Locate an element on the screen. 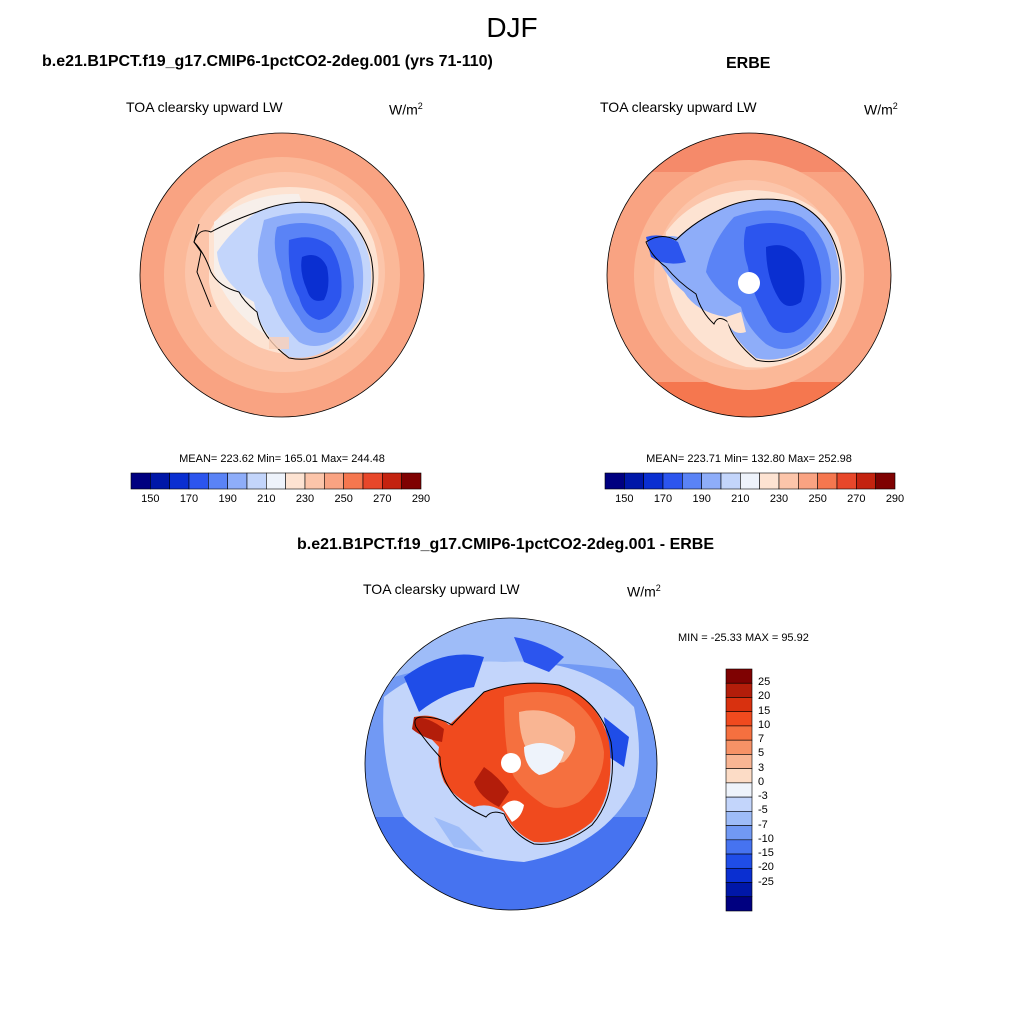 This screenshot has width=1024, height=1024. colorbar-obs is located at coordinates (750, 481).